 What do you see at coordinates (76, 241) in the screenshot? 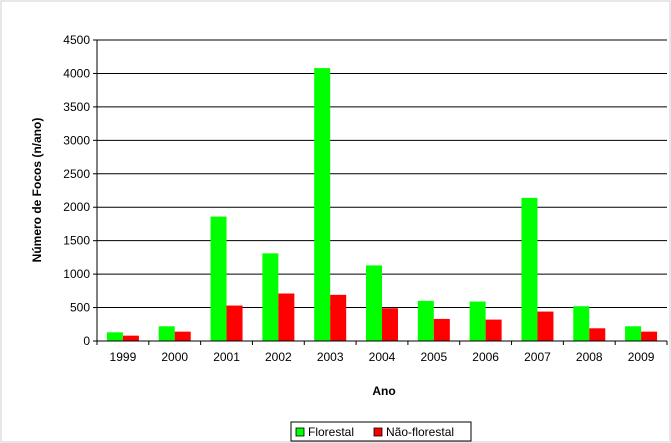
I see `y-tick-label: 1500` at bounding box center [76, 241].